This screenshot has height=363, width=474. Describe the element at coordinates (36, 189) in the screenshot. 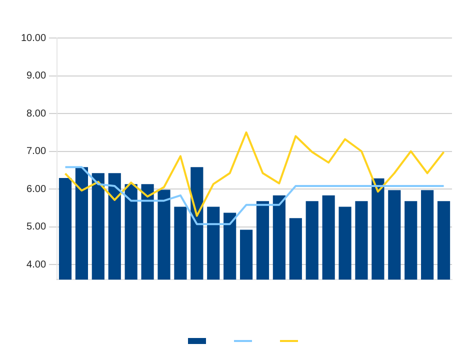

I see `y-tick-label: 6.00` at that location.